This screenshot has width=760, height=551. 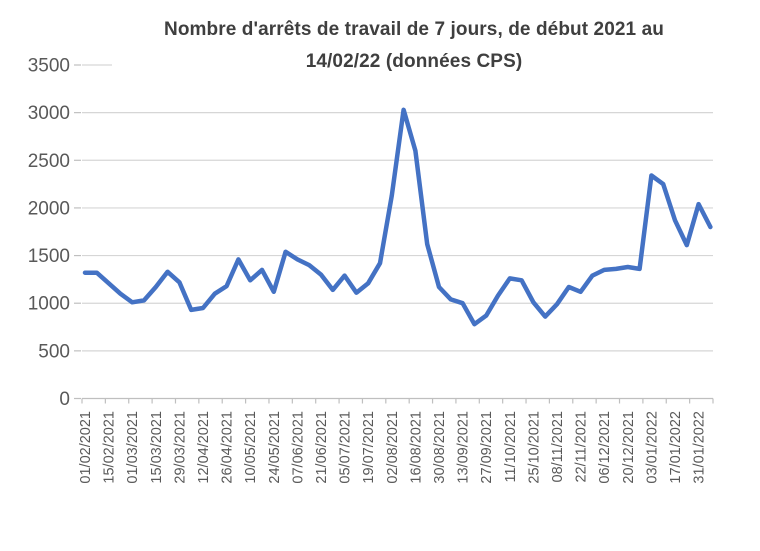 What do you see at coordinates (180, 447) in the screenshot?
I see `x-axis-label: 29/03/2021` at bounding box center [180, 447].